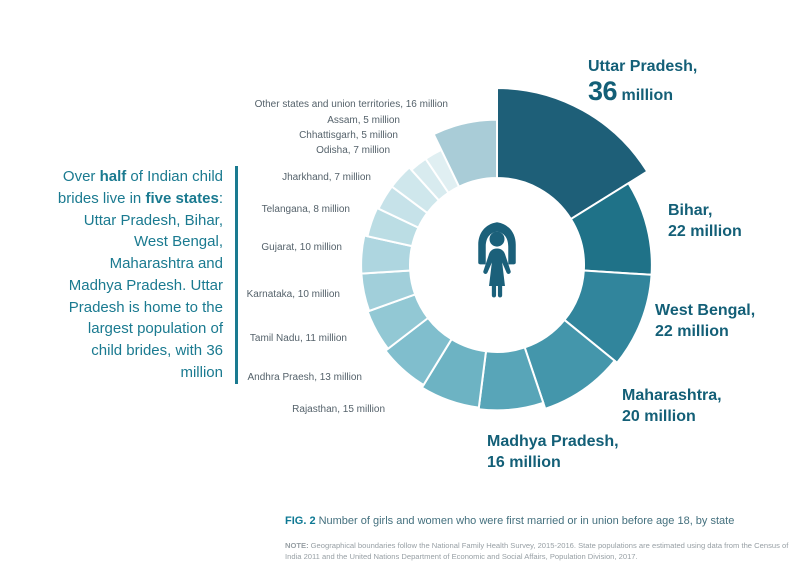  I want to click on slice-label-uttar-pradesh: Uttar Pradesh, 36 million, so click(642, 82).